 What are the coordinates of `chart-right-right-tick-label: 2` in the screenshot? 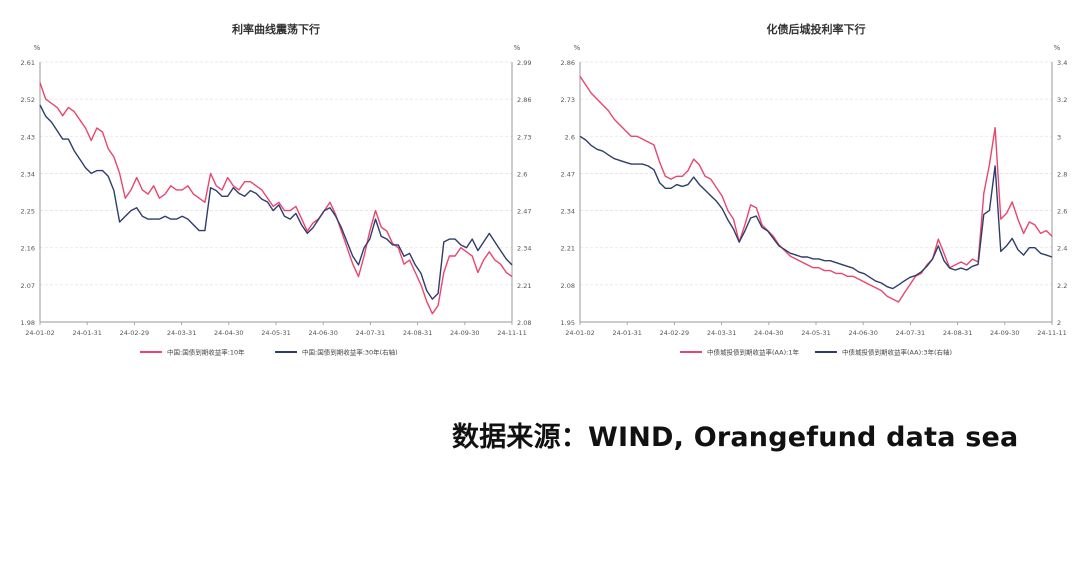 It's located at (1059, 323).